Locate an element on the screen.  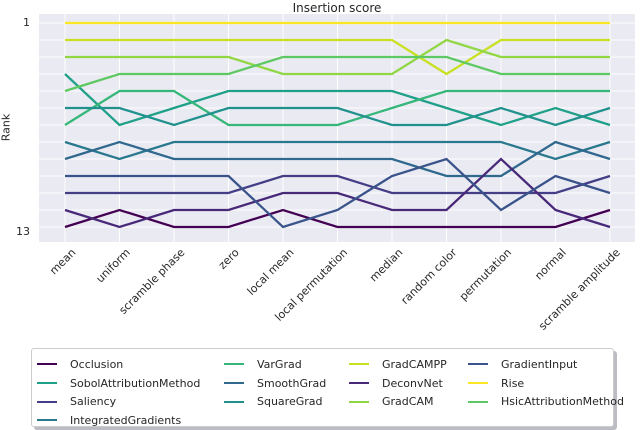
legend-label: GradCAM is located at coordinates (408, 402).